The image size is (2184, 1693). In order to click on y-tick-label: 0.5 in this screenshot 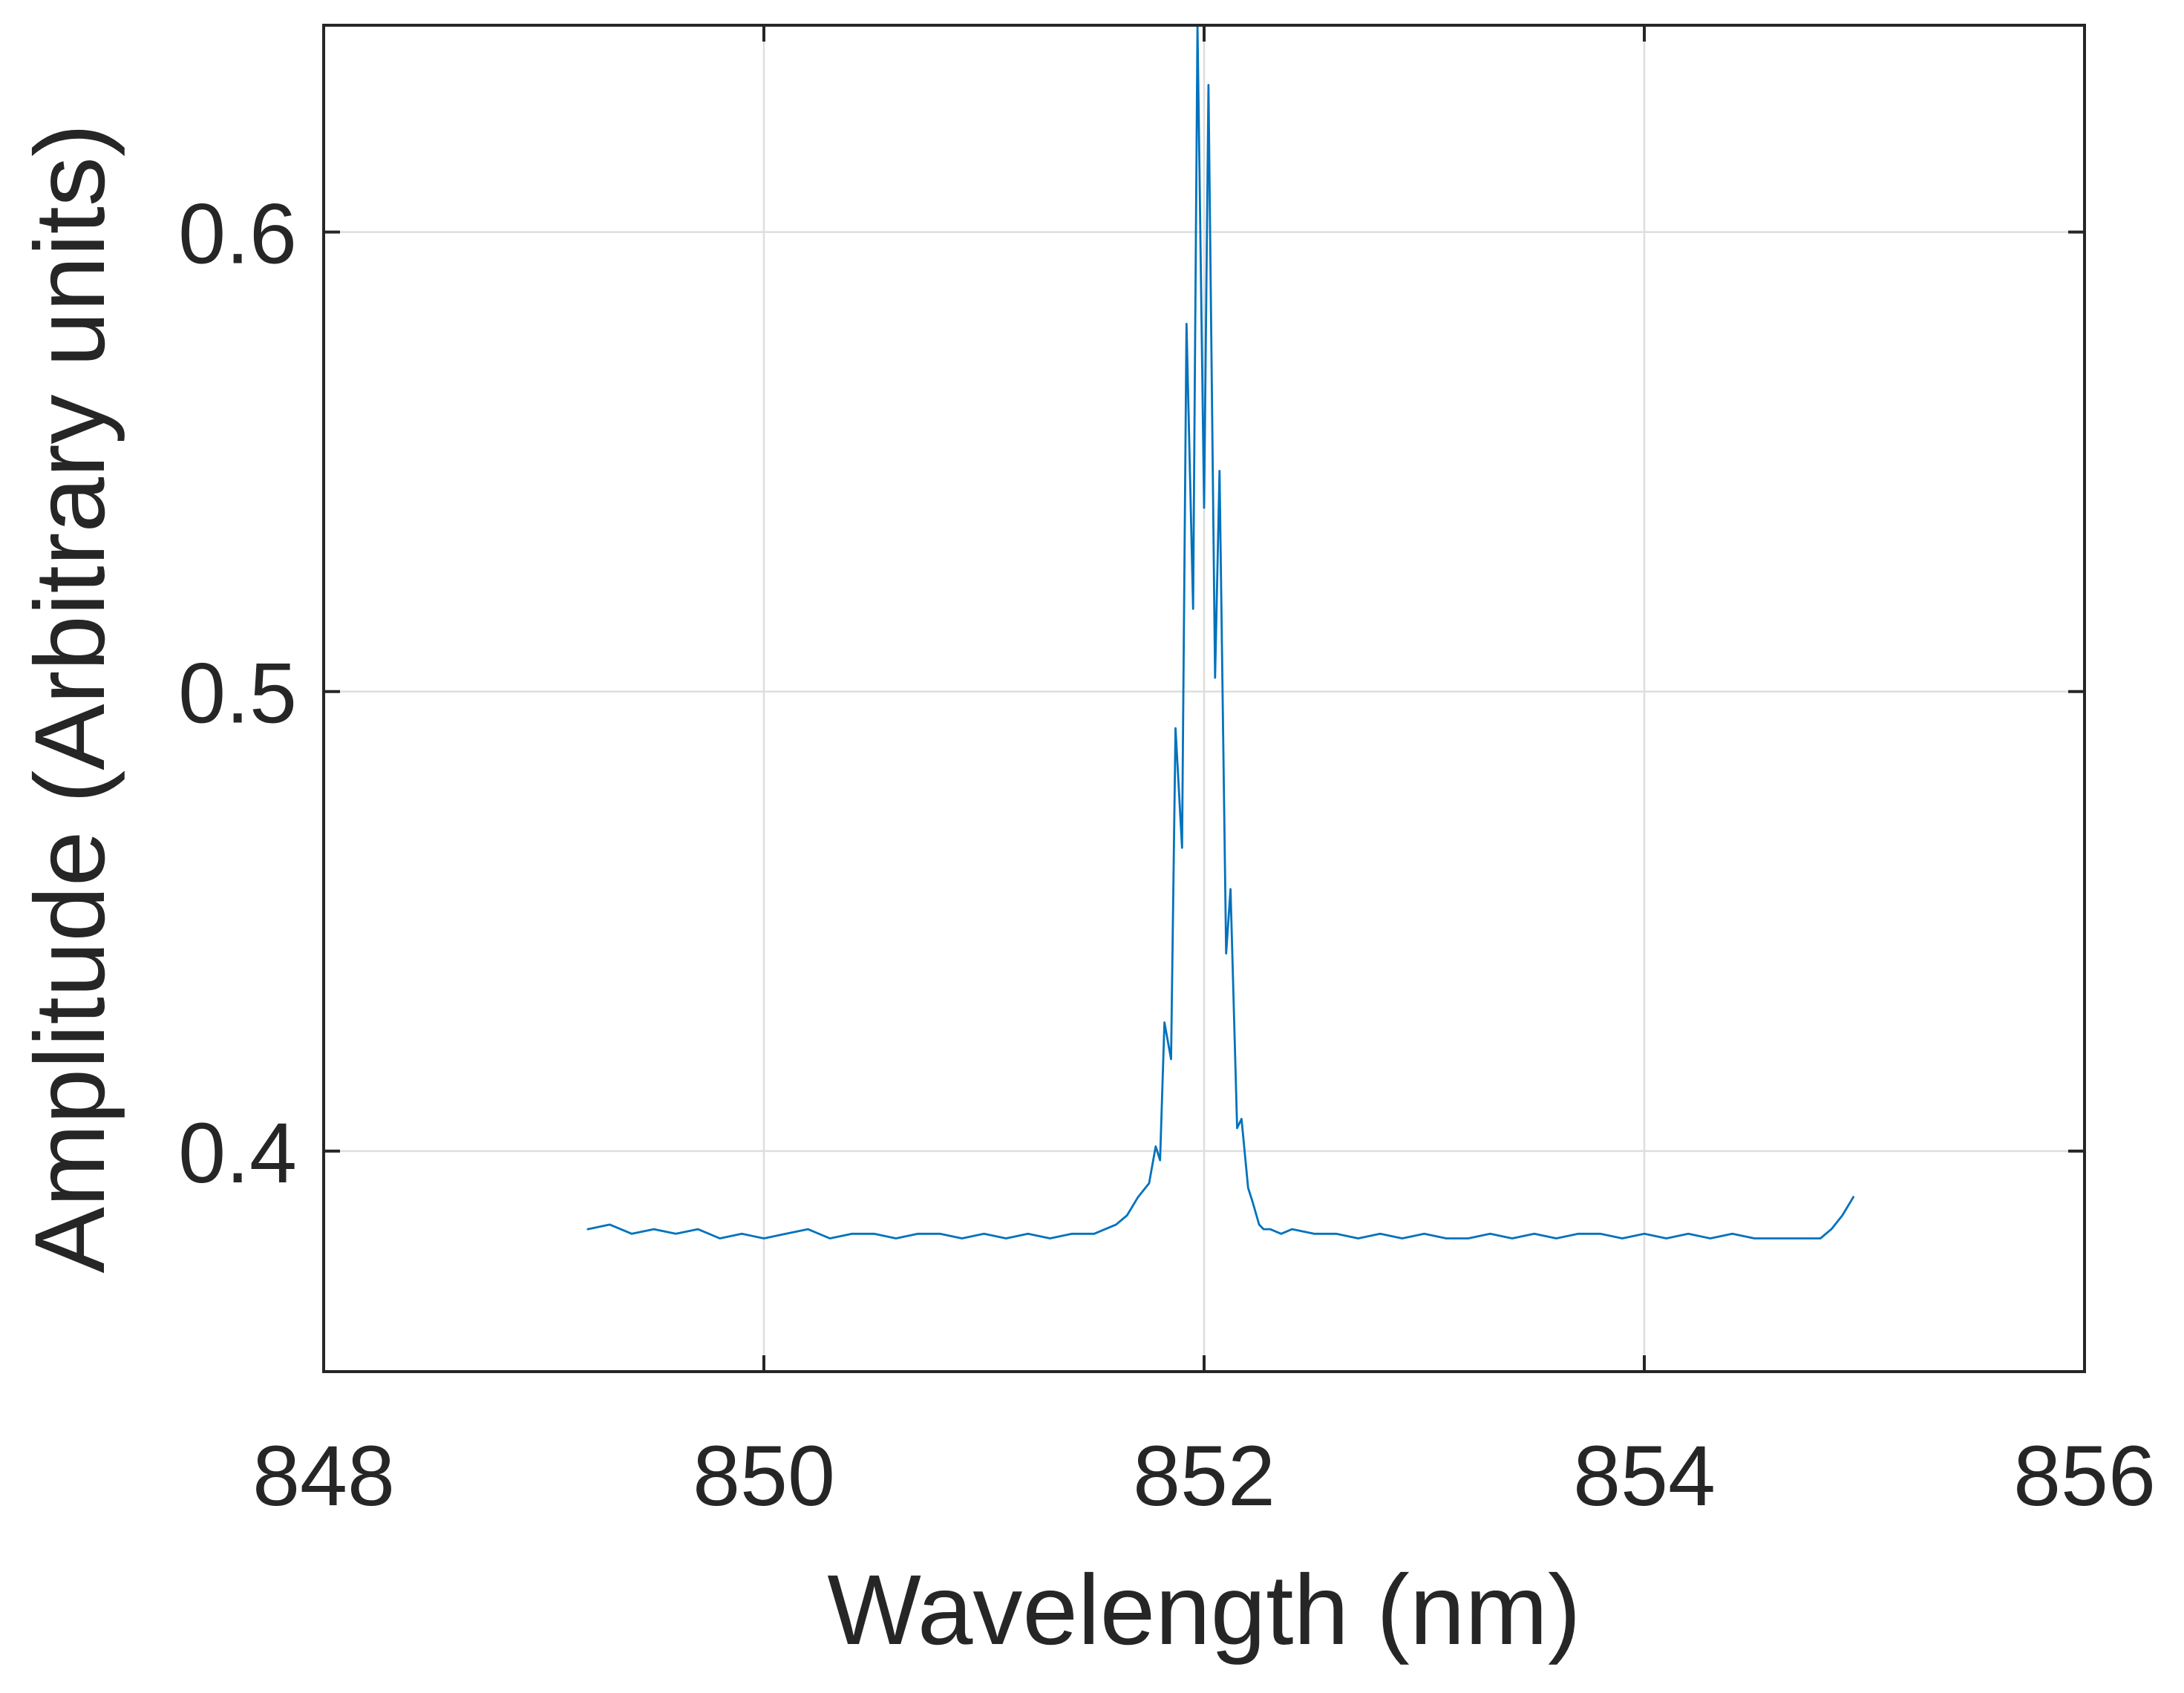, I will do `click(237, 693)`.